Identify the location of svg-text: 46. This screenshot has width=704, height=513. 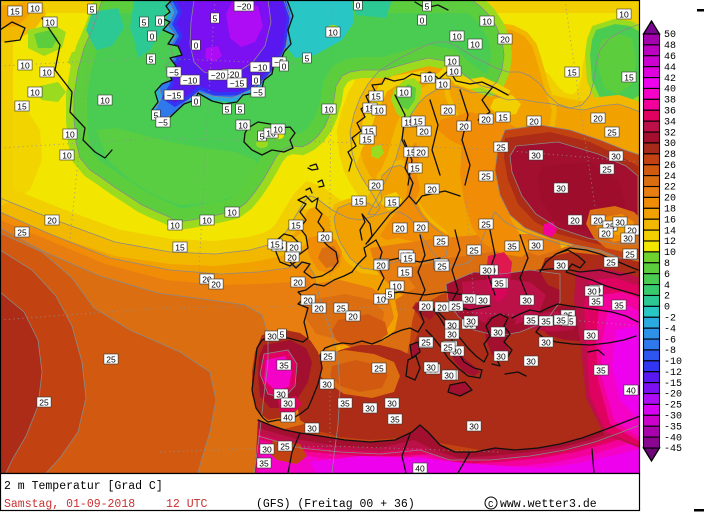
(670, 57).